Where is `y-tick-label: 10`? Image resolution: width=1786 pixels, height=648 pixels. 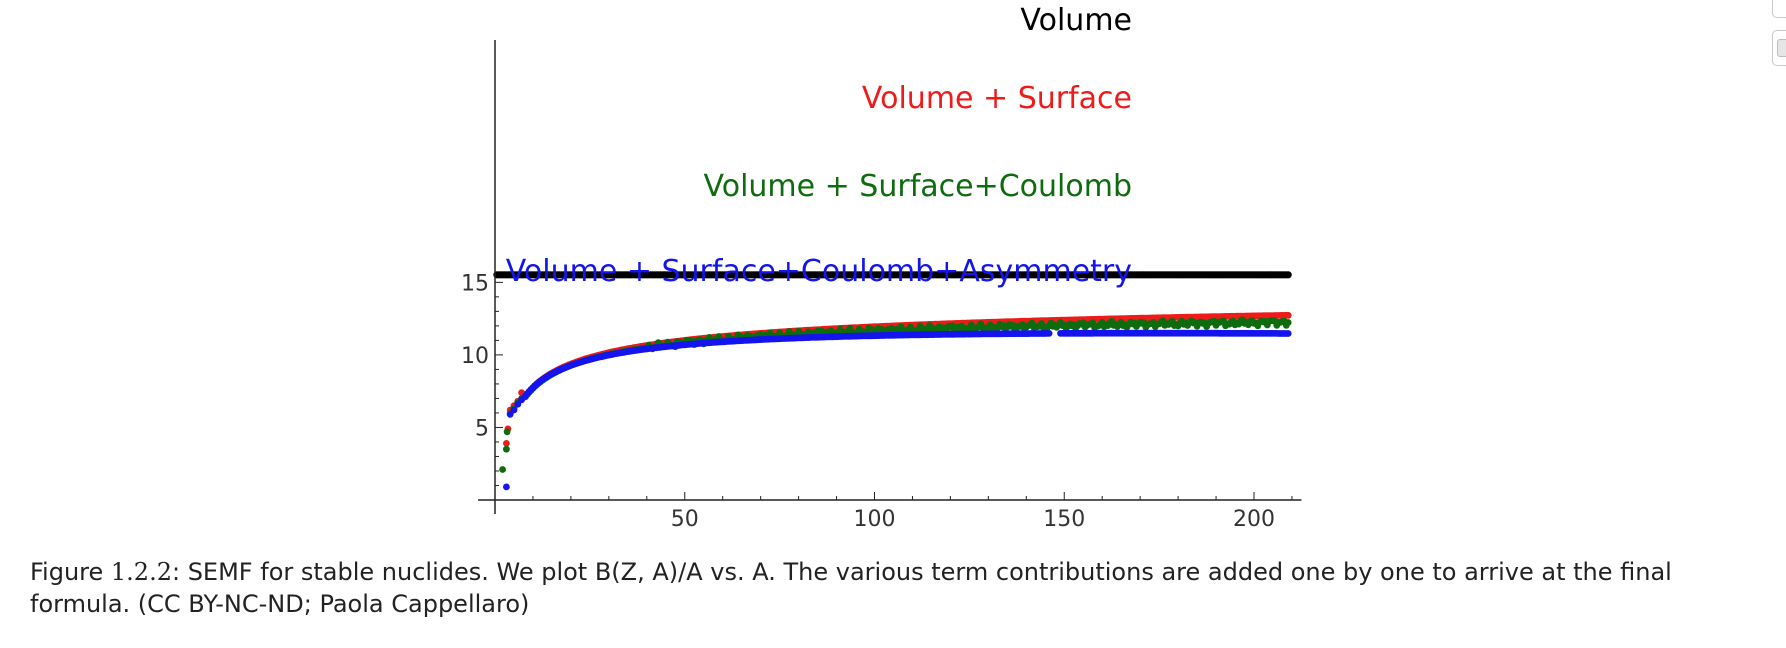 y-tick-label: 10 is located at coordinates (475, 356).